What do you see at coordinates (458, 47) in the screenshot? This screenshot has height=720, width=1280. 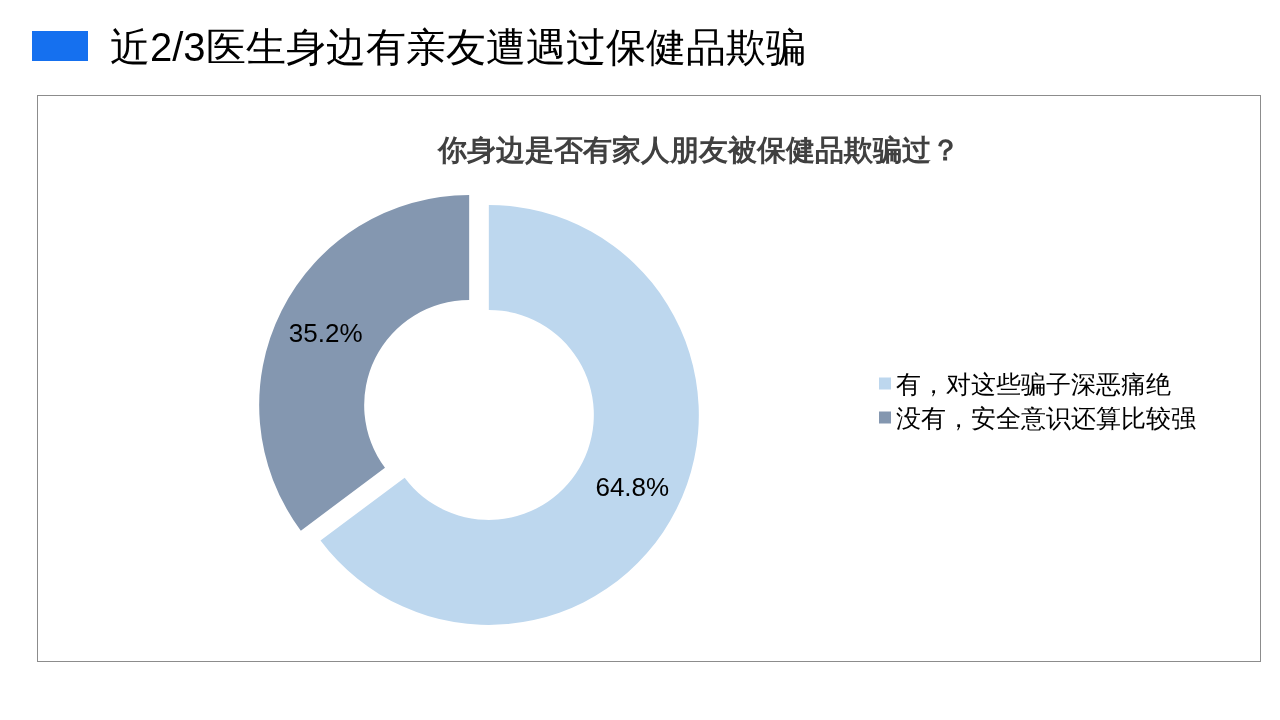 I see `chart-title: 近2/3医生身边有亲友遭遇过保健品欺骗` at bounding box center [458, 47].